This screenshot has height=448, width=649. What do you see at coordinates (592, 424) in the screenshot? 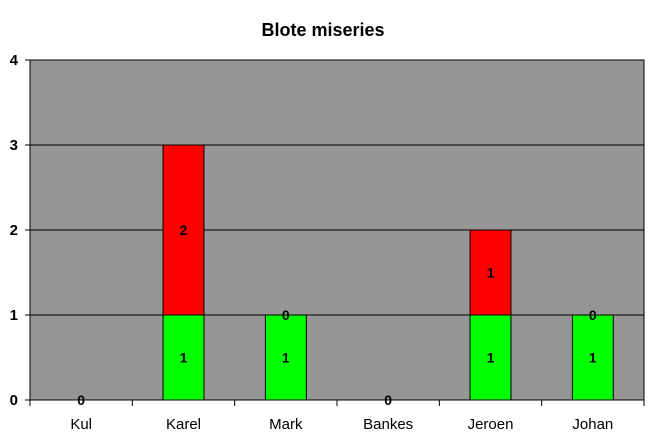
I see `x-tick-label: Johan` at bounding box center [592, 424].